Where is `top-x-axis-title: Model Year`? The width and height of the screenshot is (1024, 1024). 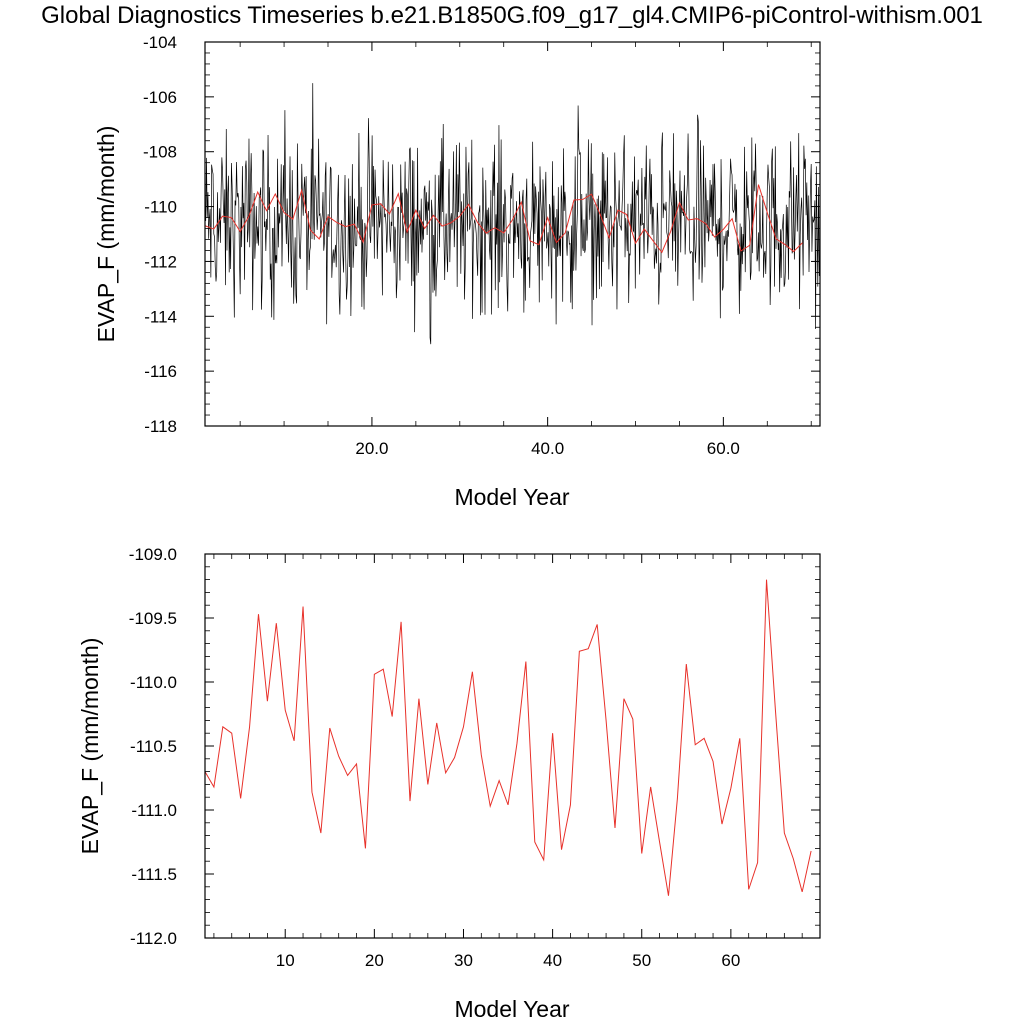
top-x-axis-title: Model Year is located at coordinates (511, 497).